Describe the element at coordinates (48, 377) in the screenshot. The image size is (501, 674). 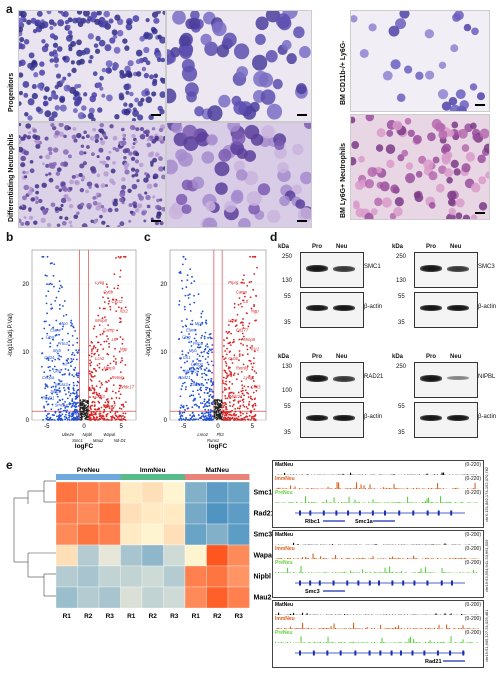
I see `gene-label: Cebpa` at that location.